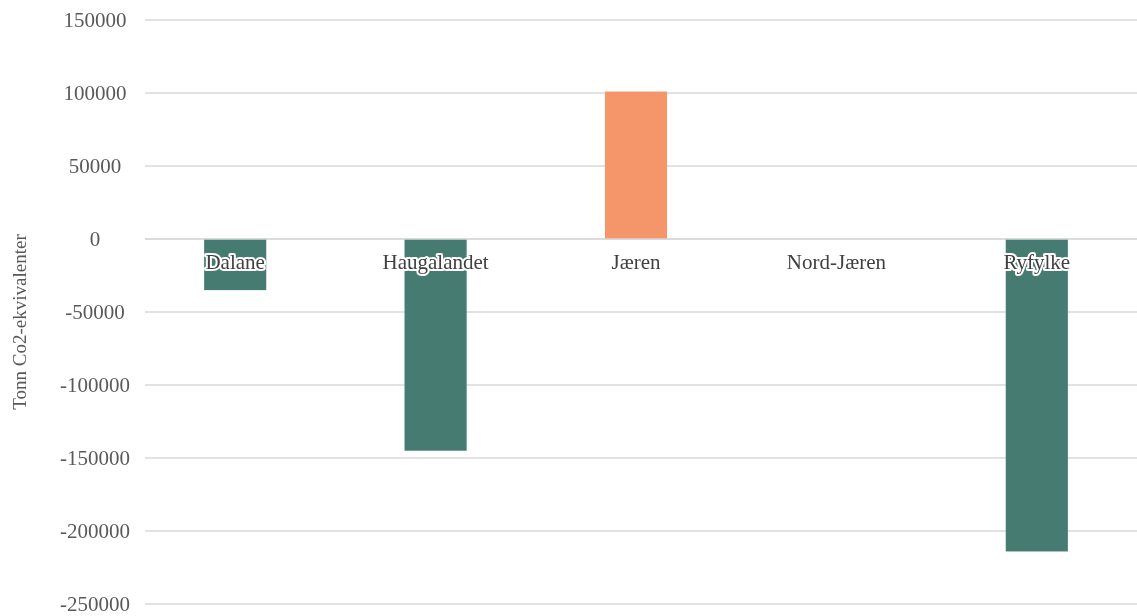 This screenshot has width=1137, height=616. I want to click on y-tick-label: 150000, so click(95, 20).